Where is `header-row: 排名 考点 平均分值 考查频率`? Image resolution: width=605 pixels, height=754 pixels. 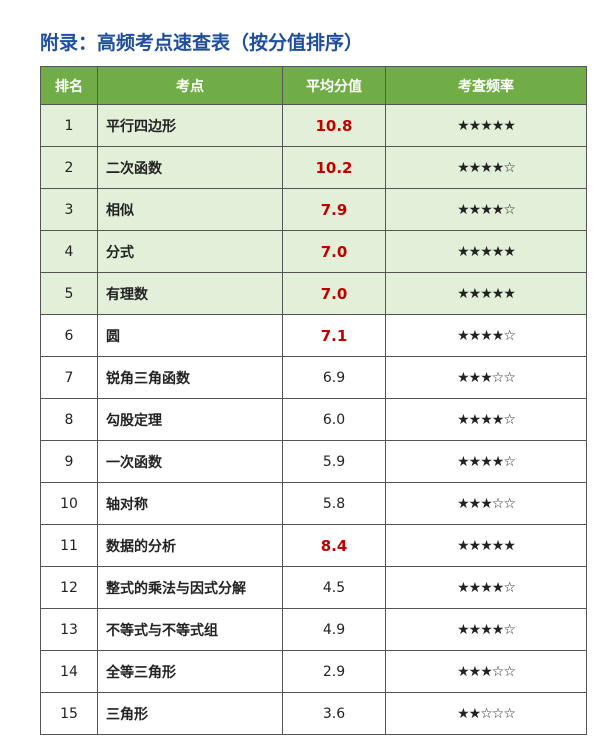 header-row: 排名 考点 平均分值 考查频率 is located at coordinates (313, 85).